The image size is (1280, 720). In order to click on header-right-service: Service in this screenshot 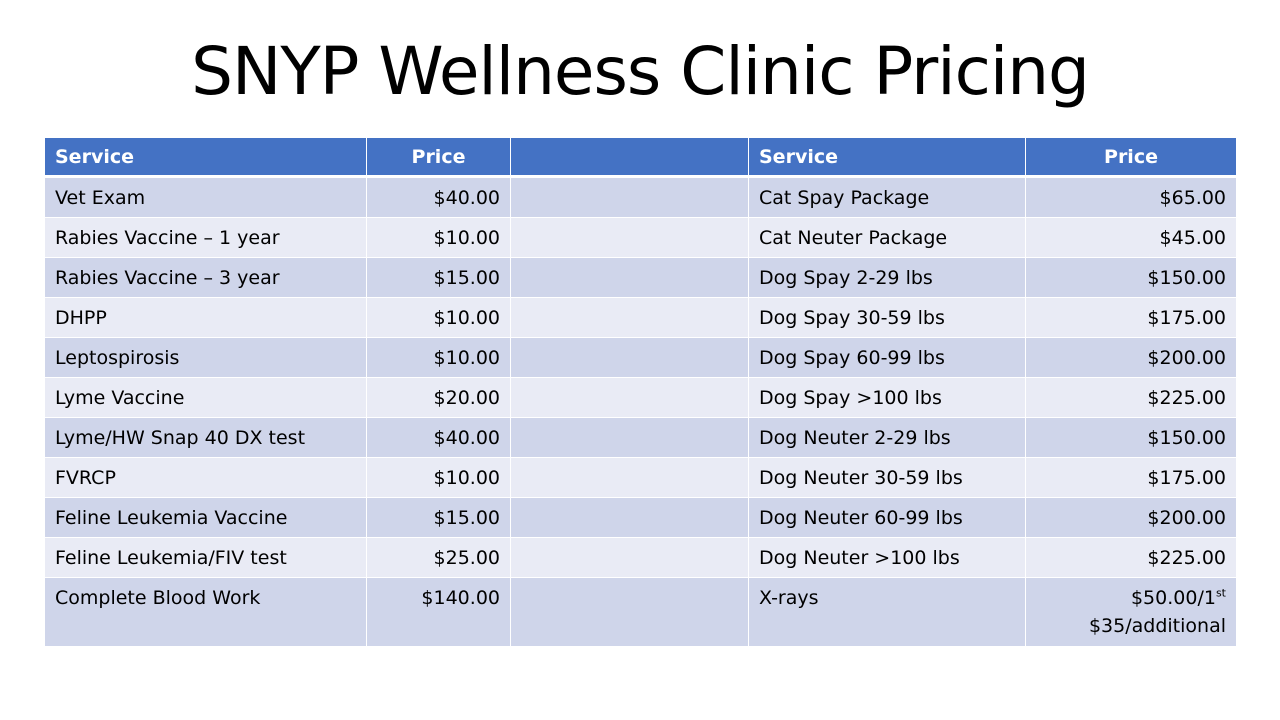, I will do `click(887, 157)`.